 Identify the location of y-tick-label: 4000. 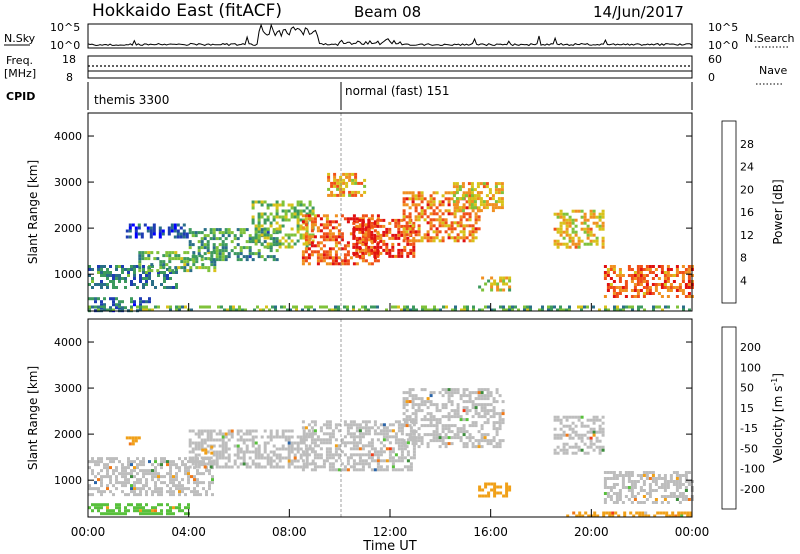
(68, 342).